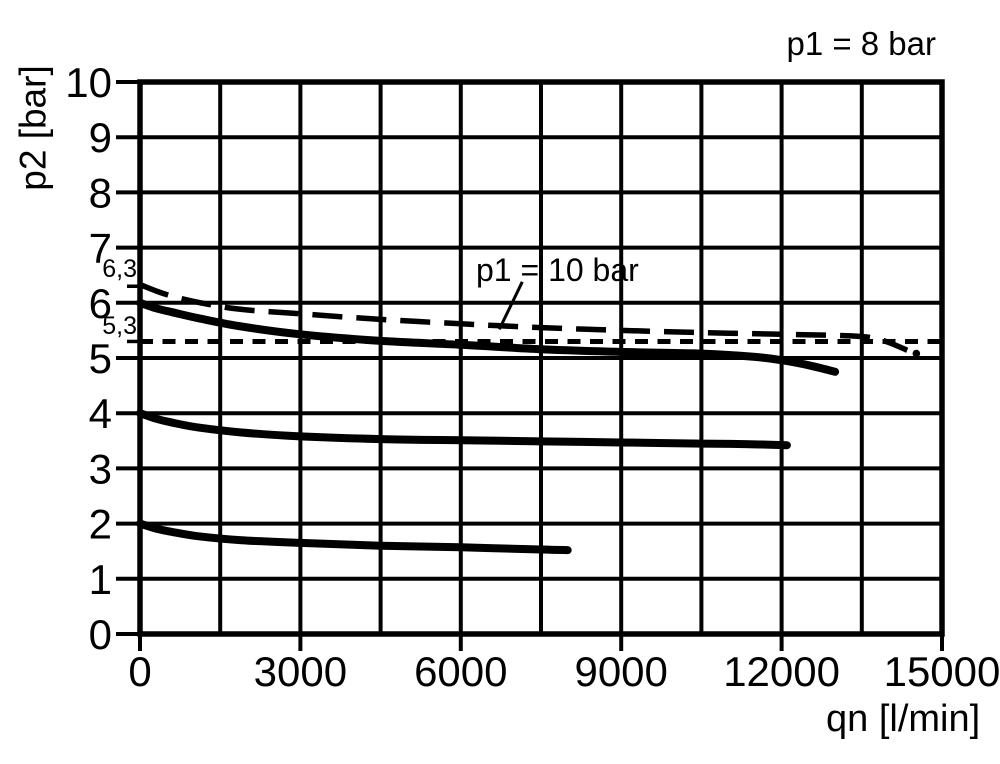 The image size is (1000, 764). Describe the element at coordinates (119, 269) in the screenshot. I see `y-marker-label-6-3: 6,3` at that location.